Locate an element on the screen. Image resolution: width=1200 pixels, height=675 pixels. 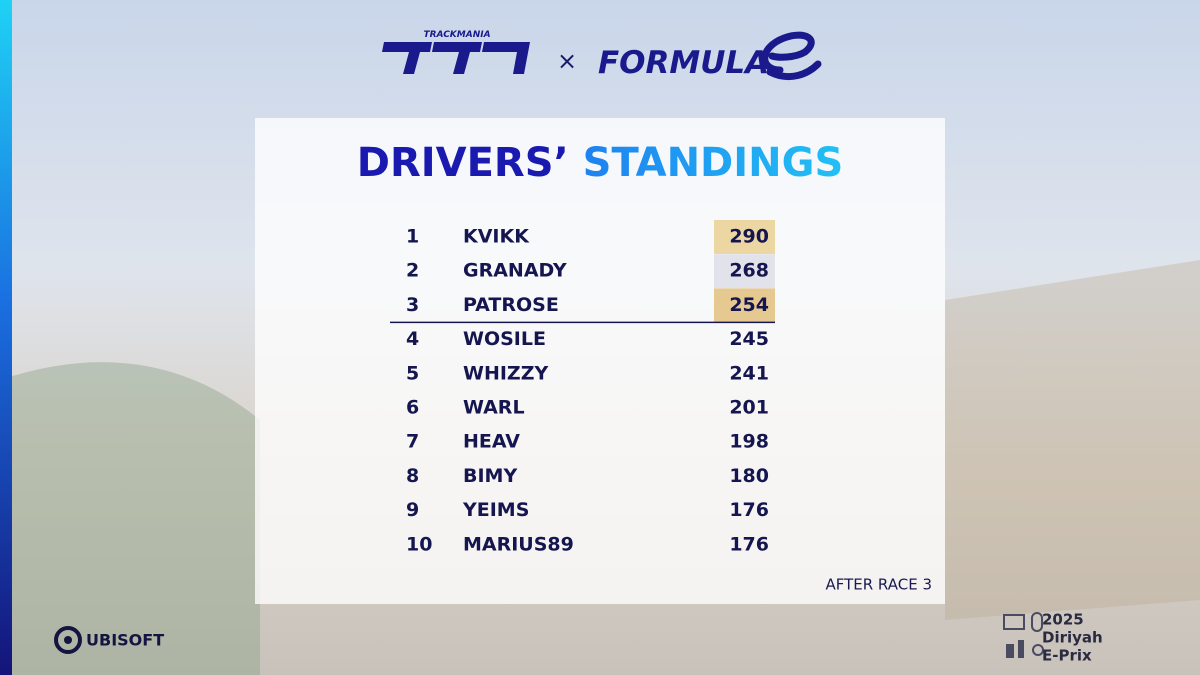
edge-bar is located at coordinates (6, 337).